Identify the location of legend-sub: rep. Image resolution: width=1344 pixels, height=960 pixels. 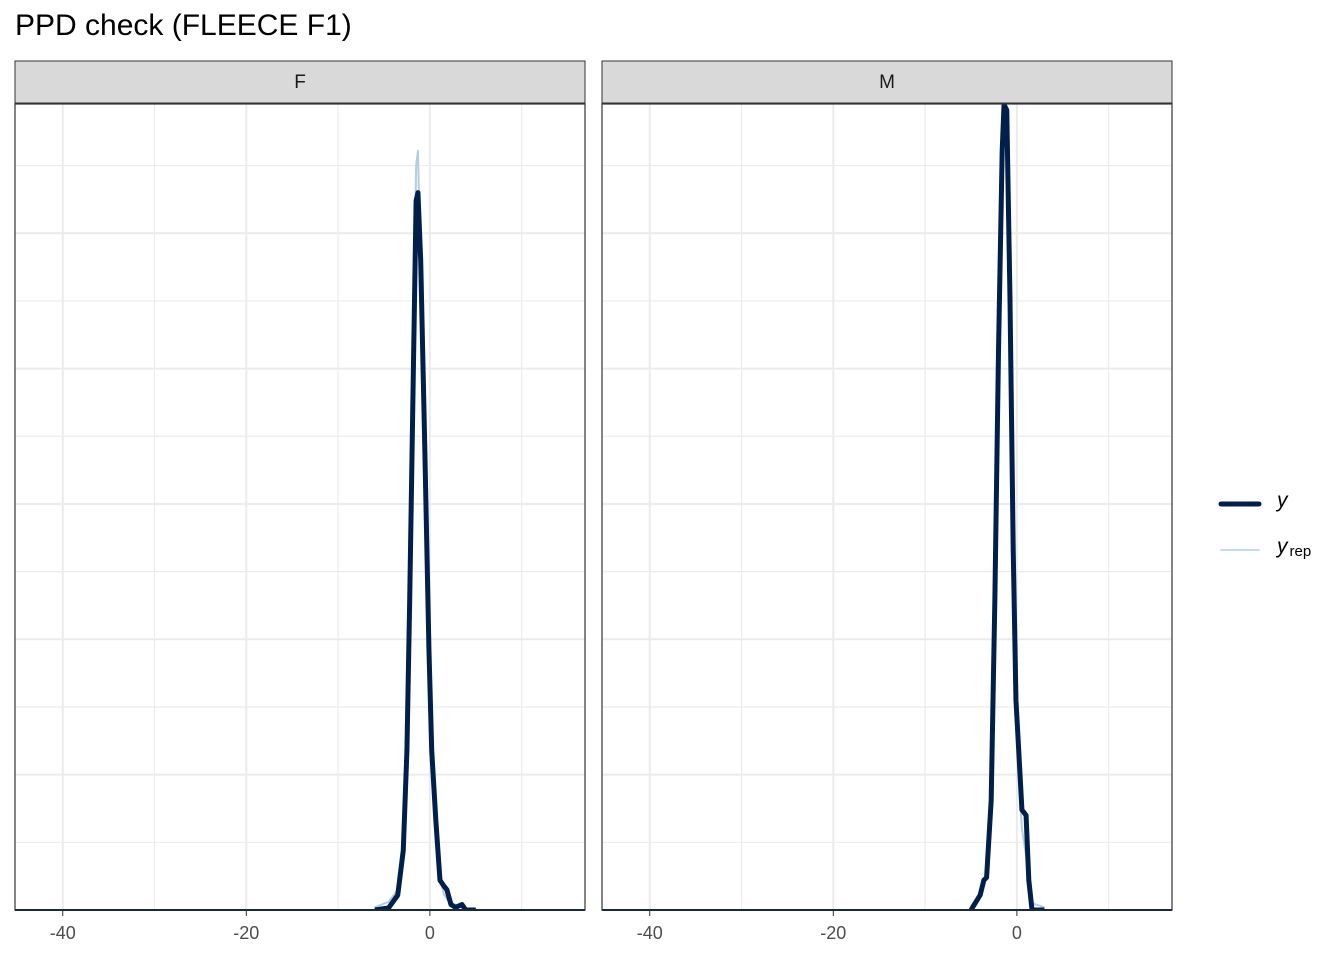
(1301, 551).